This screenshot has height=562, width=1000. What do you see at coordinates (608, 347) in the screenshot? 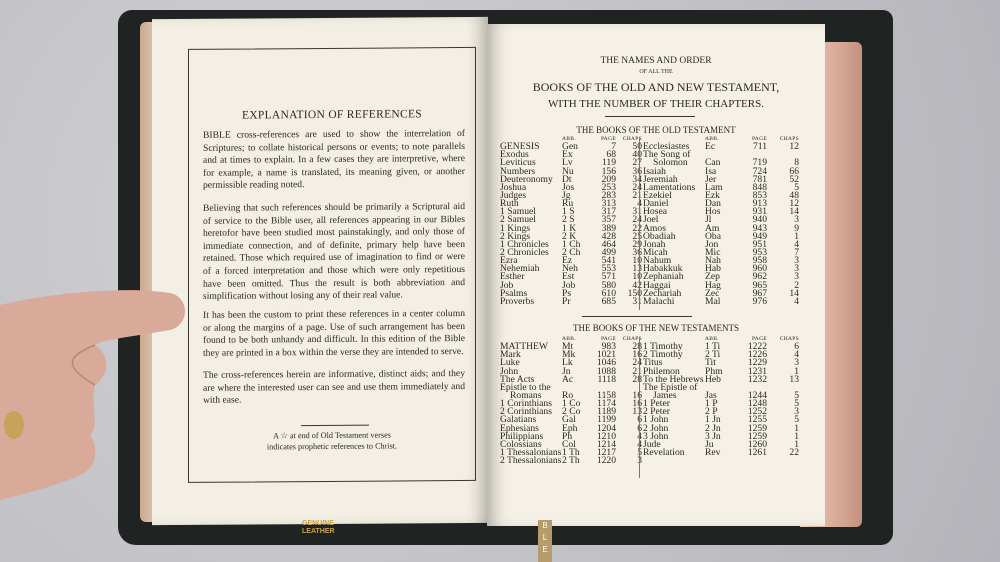
I see `page-number: 983` at bounding box center [608, 347].